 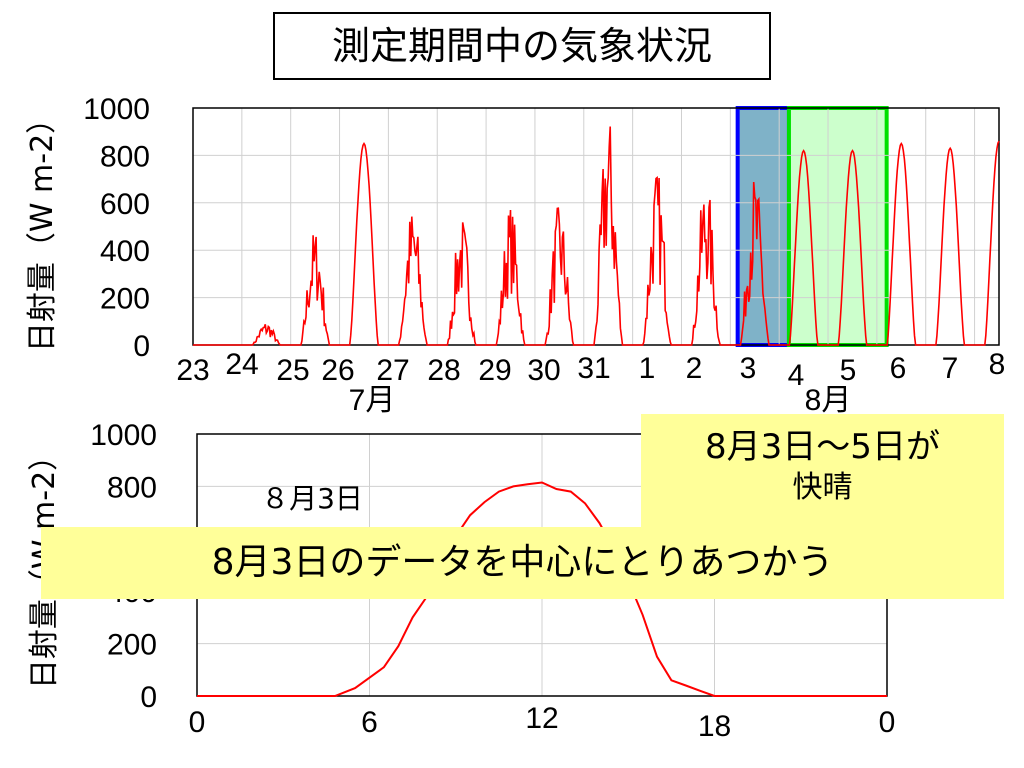 What do you see at coordinates (125, 251) in the screenshot?
I see `top-y-tick-label: 400` at bounding box center [125, 251].